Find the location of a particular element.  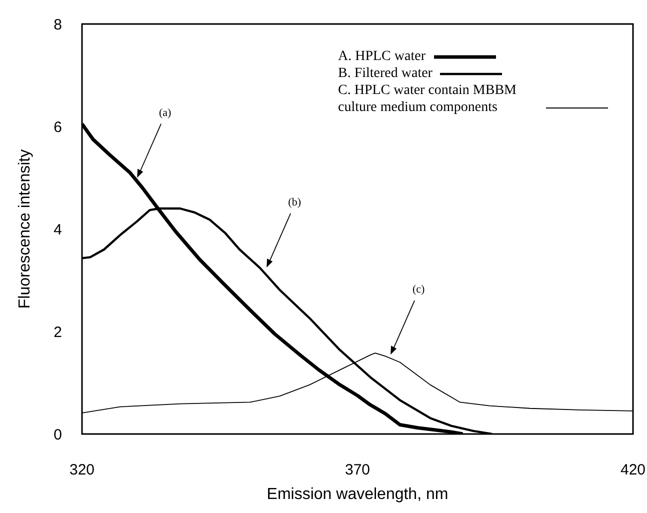

x-axis-title: Emission wavelength, nm is located at coordinates (357, 494).